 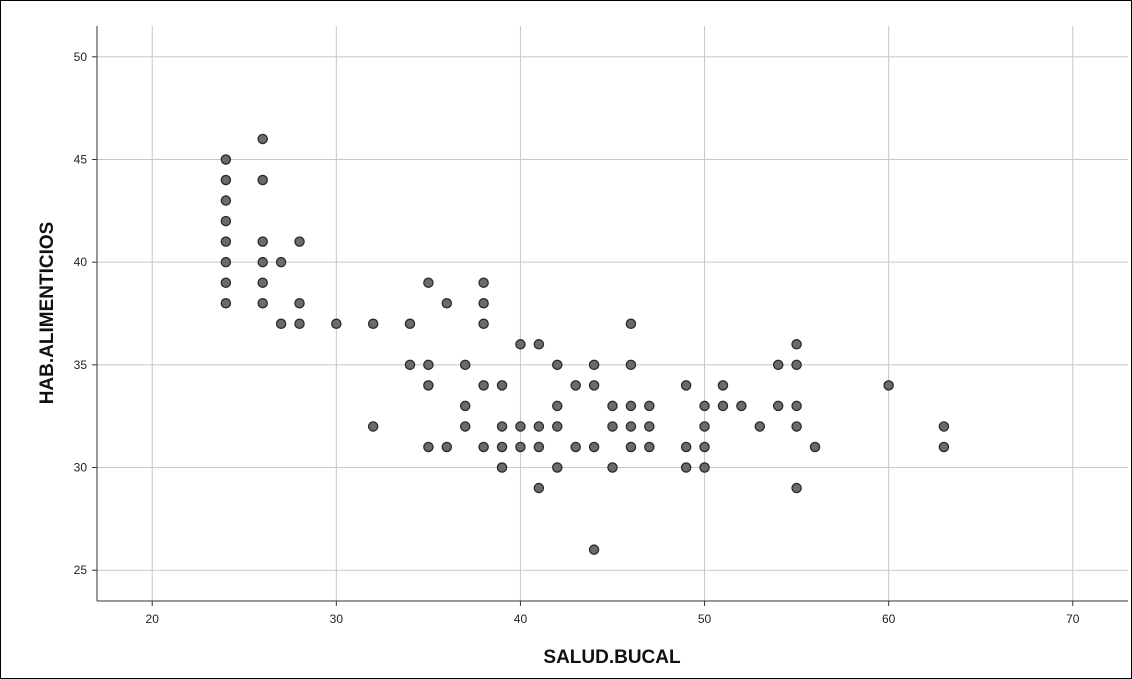 What do you see at coordinates (81, 570) in the screenshot?
I see `y-tick-label: 25` at bounding box center [81, 570].